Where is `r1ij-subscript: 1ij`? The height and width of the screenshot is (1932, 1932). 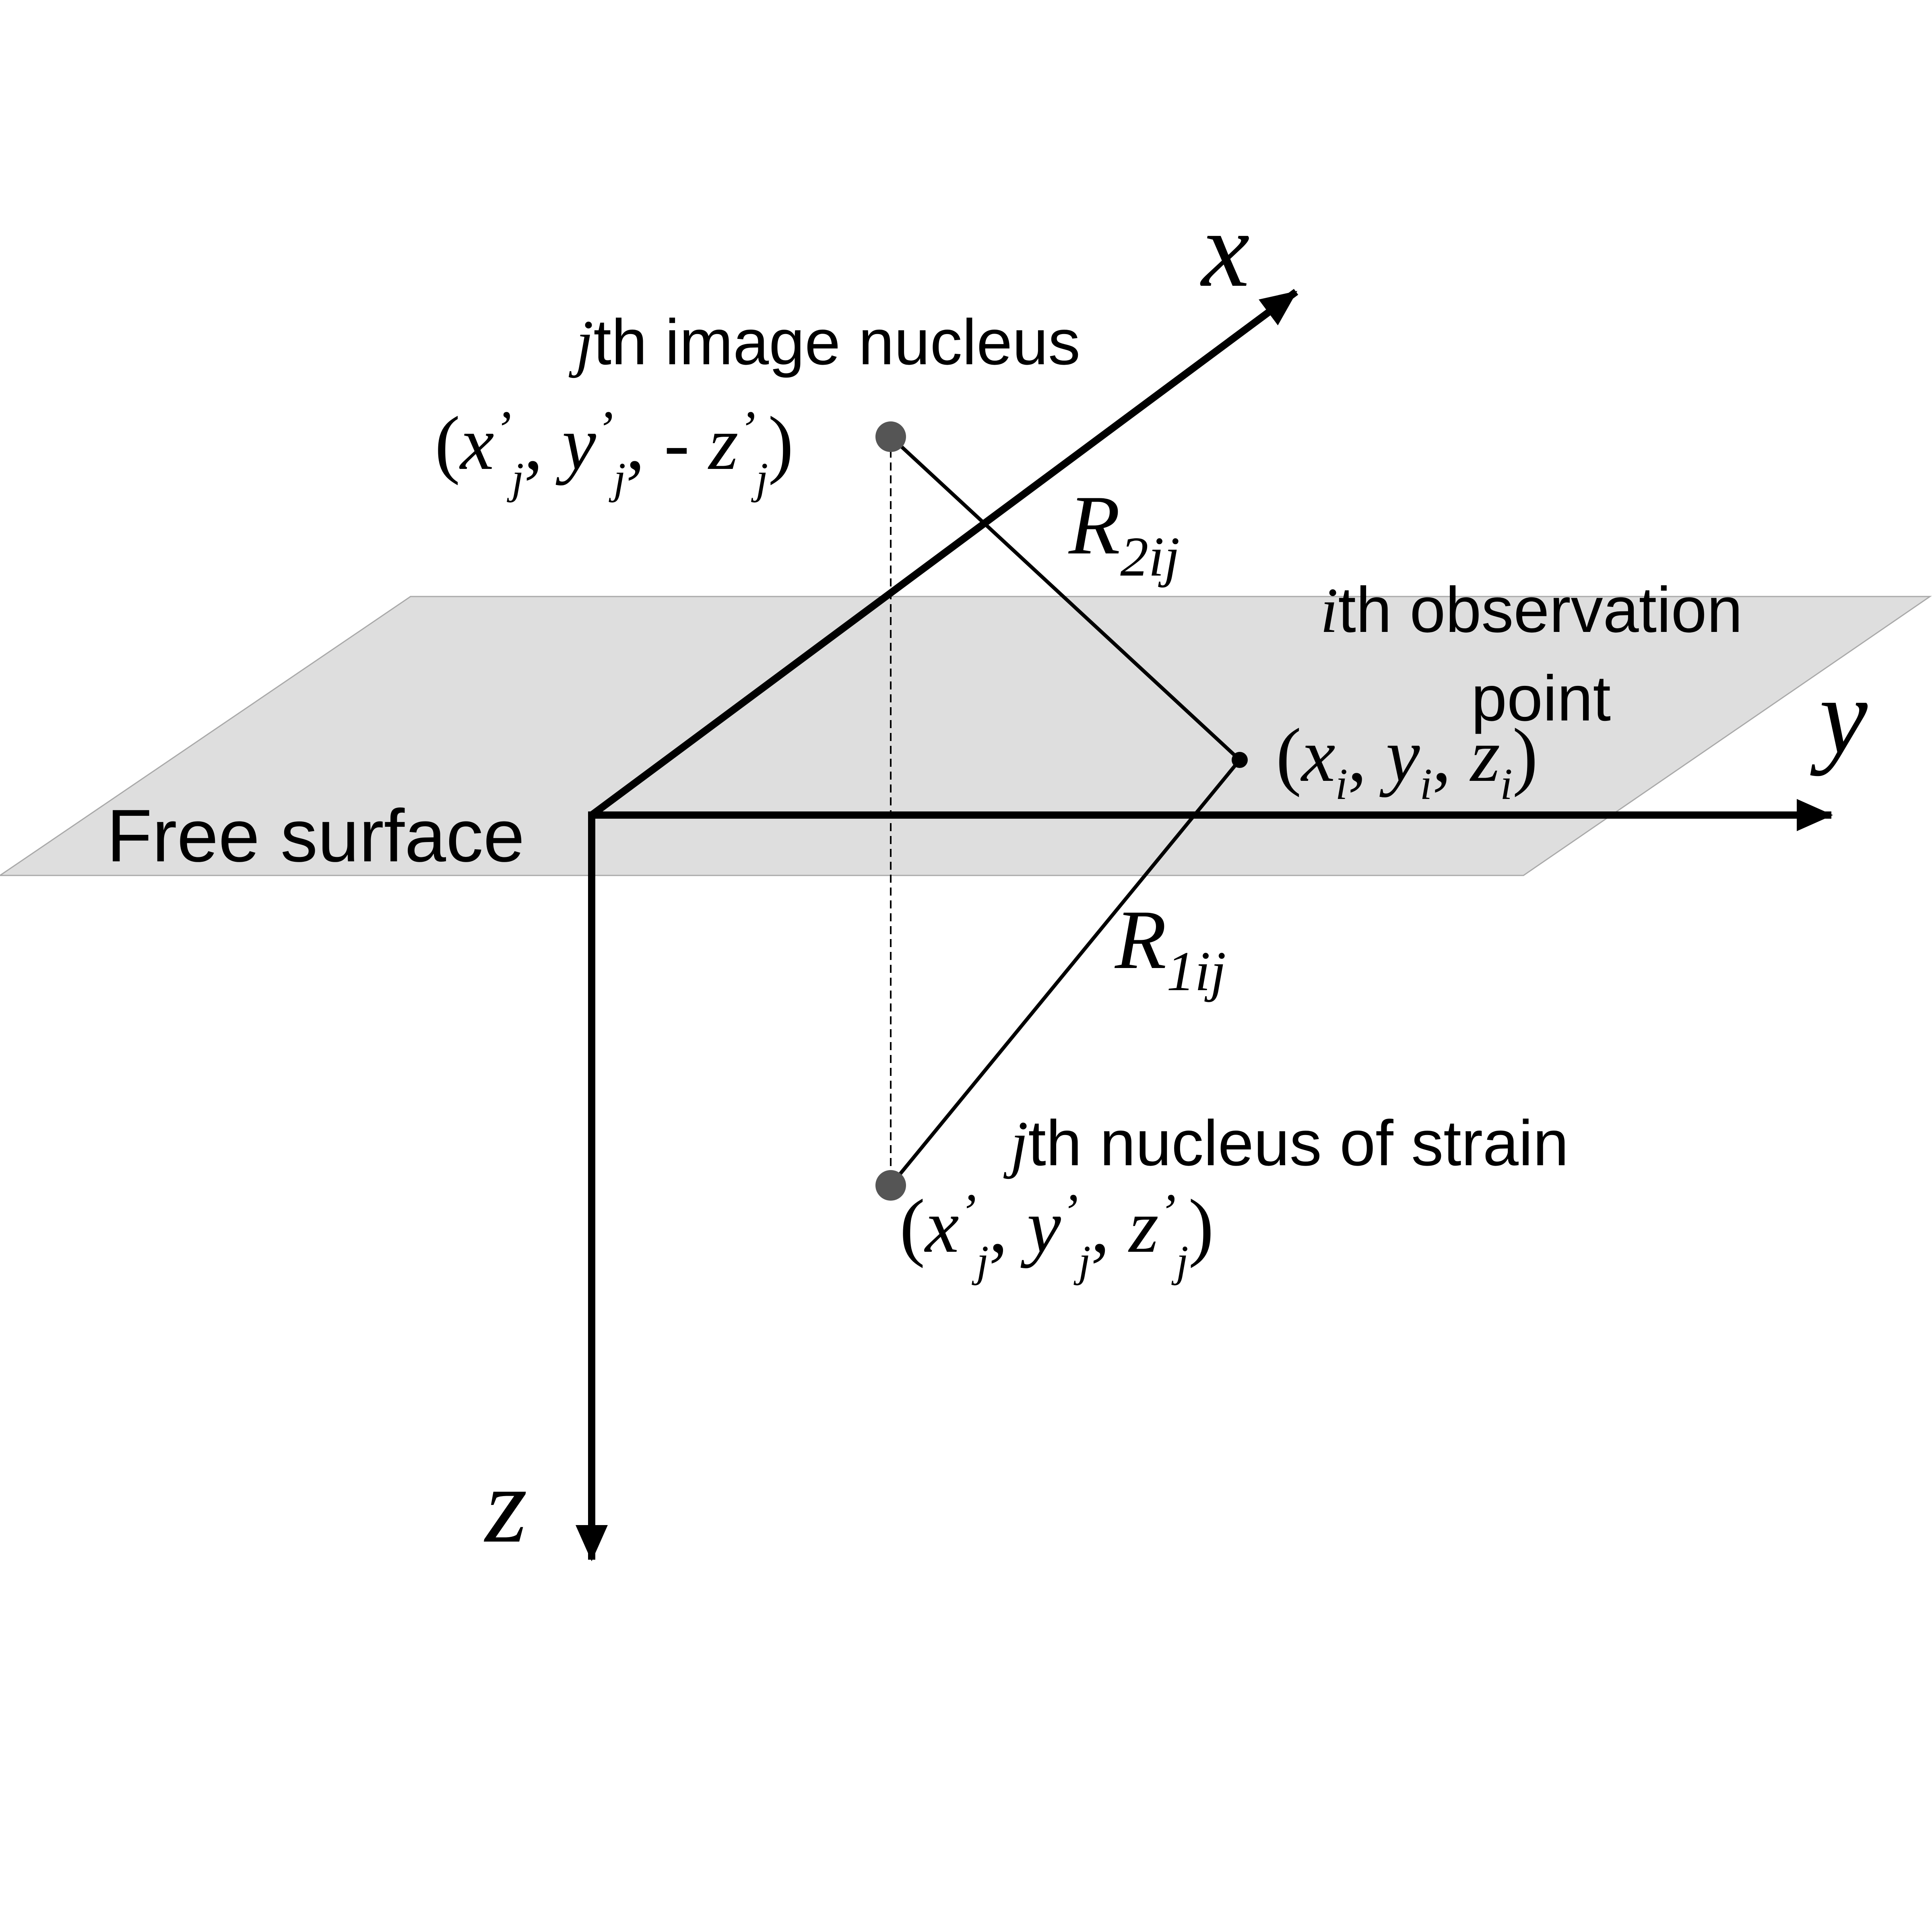 r1ij-subscript: 1ij is located at coordinates (1196, 971).